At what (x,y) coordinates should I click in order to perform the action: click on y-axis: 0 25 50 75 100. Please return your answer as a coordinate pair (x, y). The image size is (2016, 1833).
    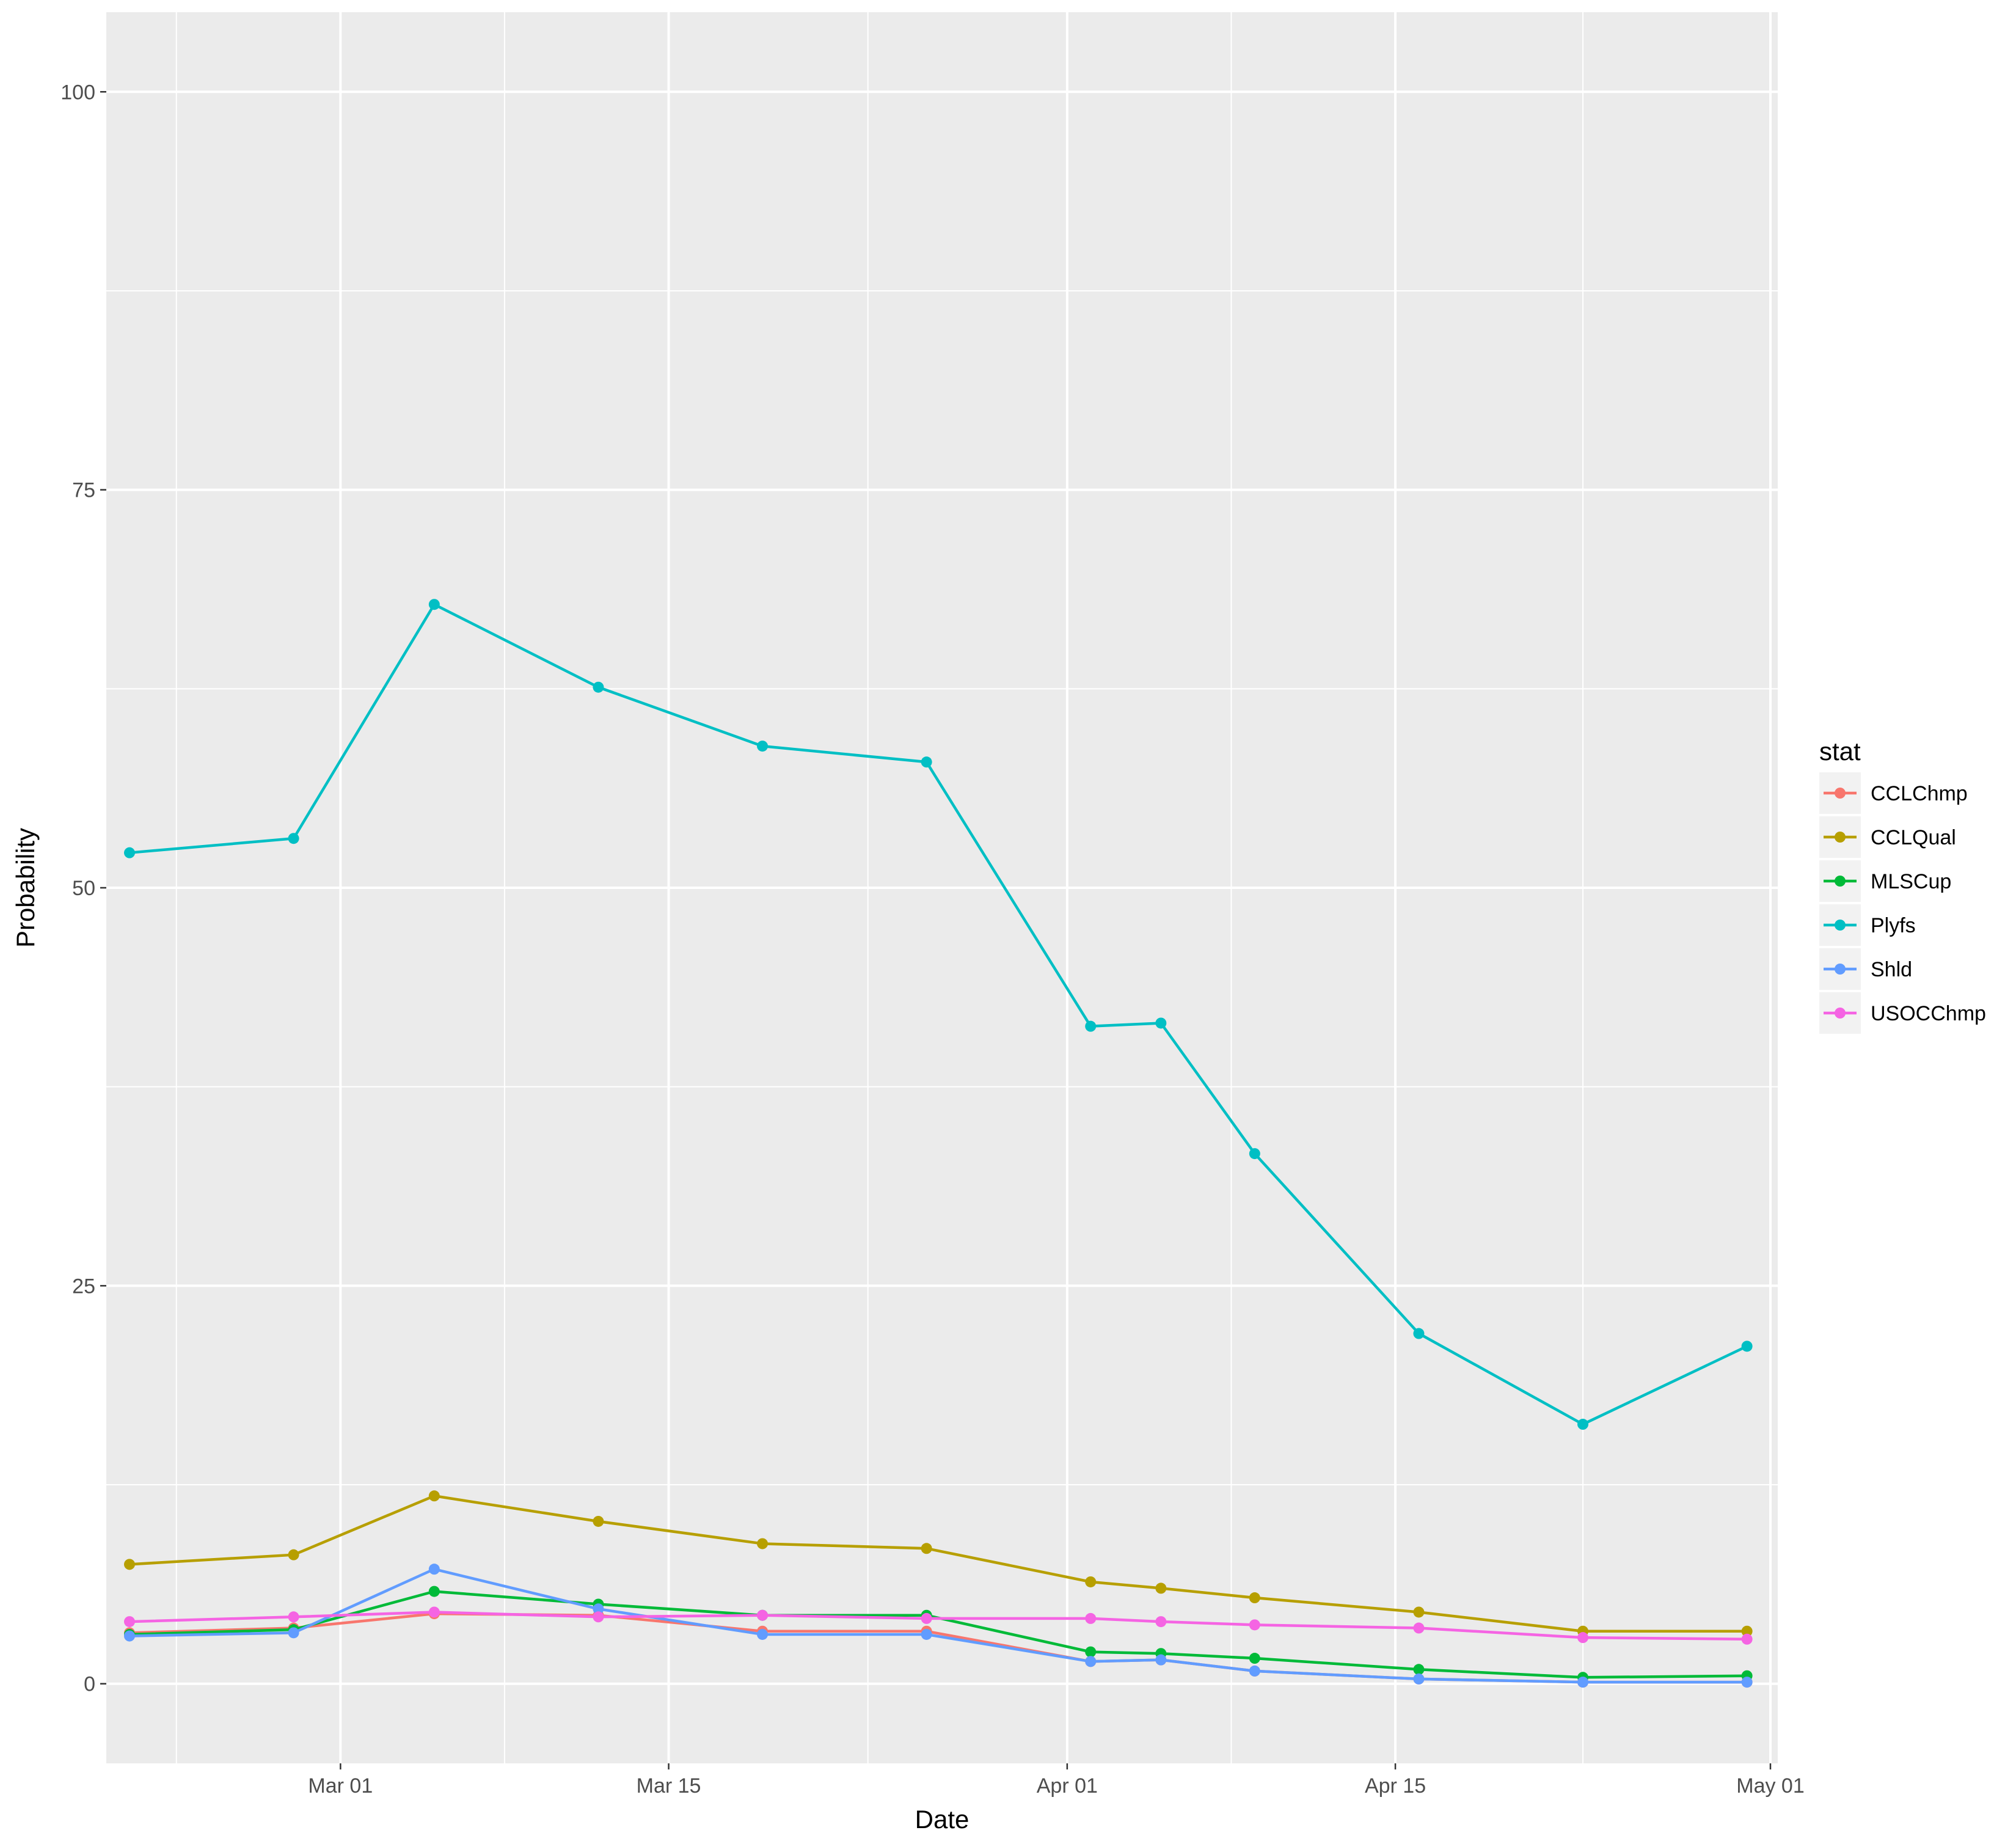
    Looking at the image, I should click on (83, 888).